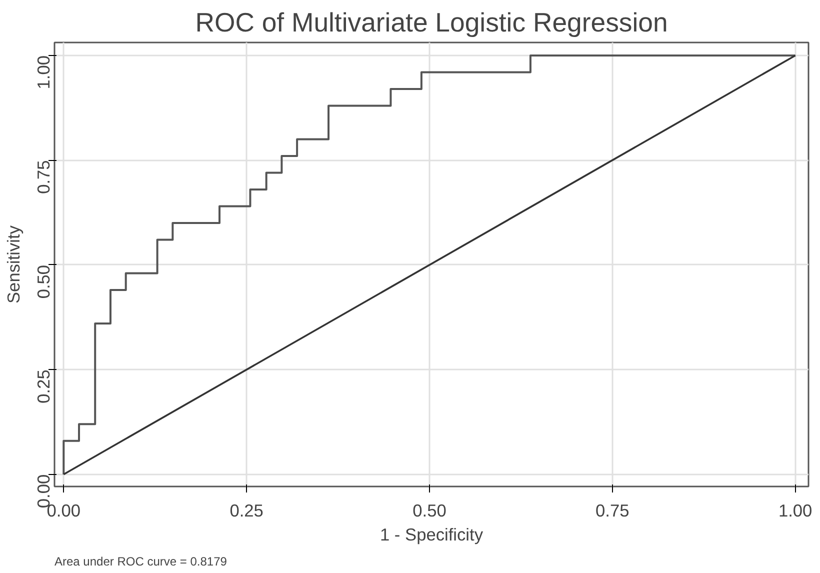 The image size is (820, 573). What do you see at coordinates (613, 510) in the screenshot?
I see `x-tick-label: 0.75` at bounding box center [613, 510].